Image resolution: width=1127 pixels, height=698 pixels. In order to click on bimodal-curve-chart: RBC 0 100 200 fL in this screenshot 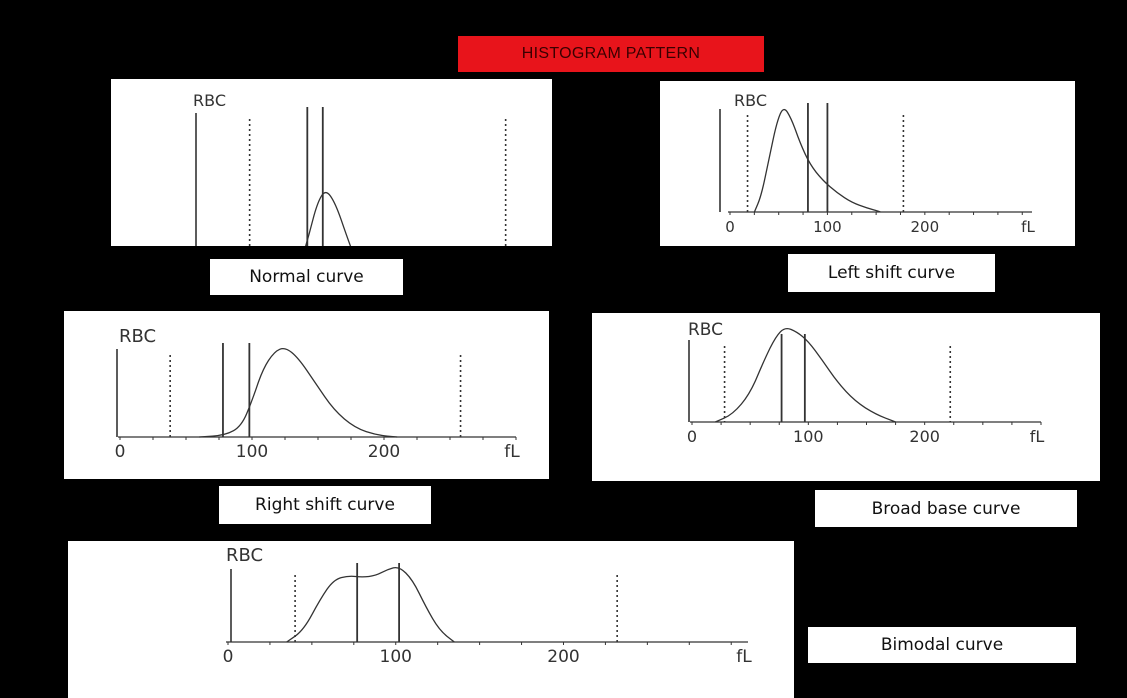, I will do `click(431, 619)`.